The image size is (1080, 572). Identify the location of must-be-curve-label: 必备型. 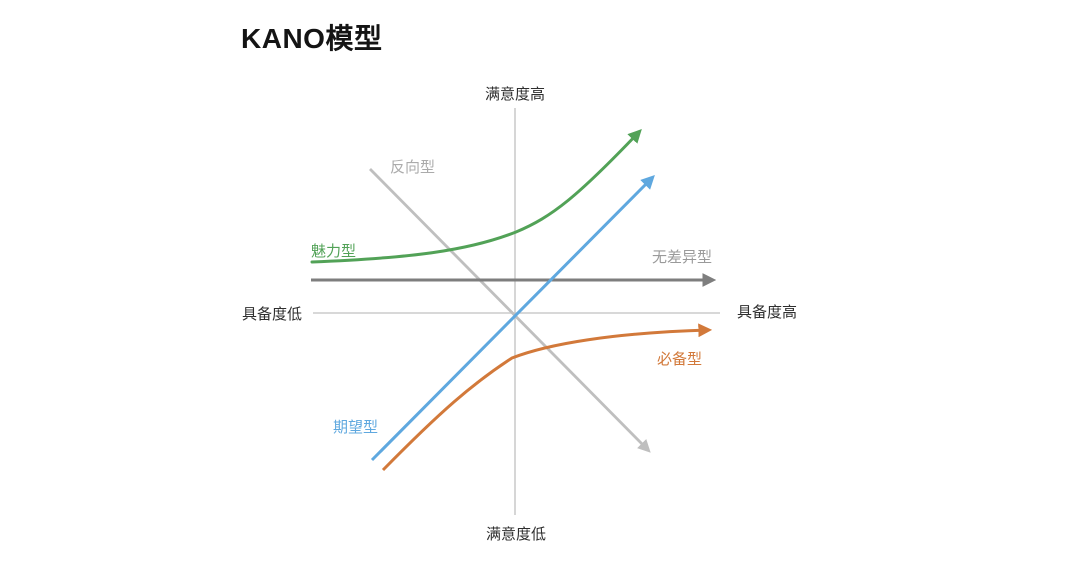
(679, 359).